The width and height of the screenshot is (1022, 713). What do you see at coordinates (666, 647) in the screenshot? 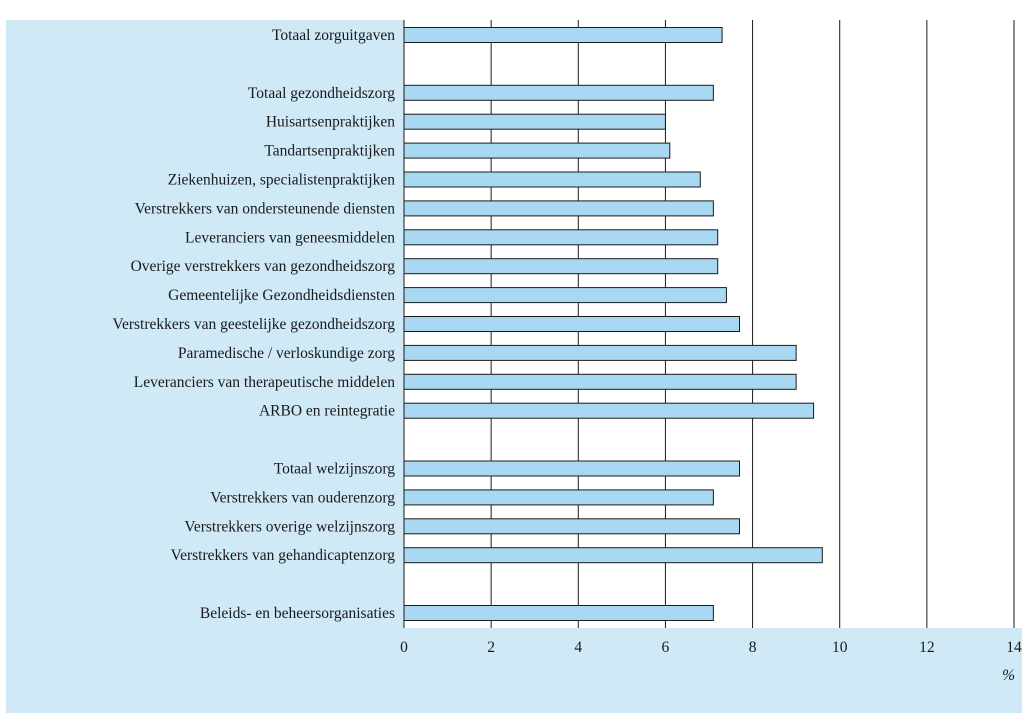
I see `x-tick-label: 6` at bounding box center [666, 647].